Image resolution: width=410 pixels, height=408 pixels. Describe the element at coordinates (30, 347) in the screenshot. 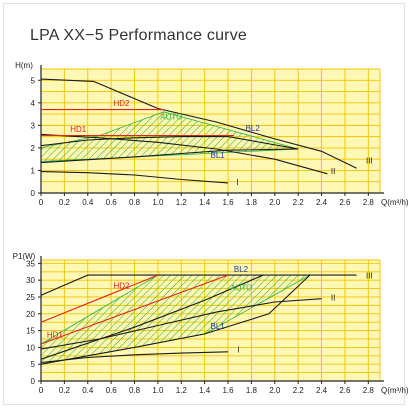

I see `y-tick-label: 10` at that location.